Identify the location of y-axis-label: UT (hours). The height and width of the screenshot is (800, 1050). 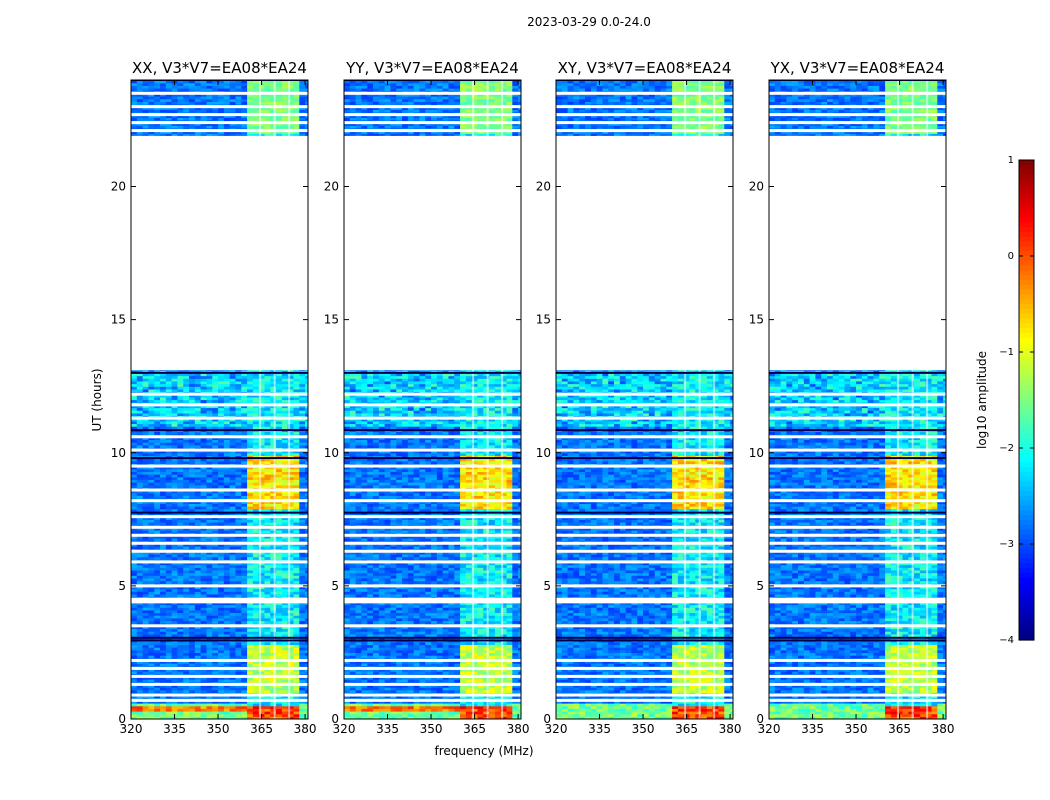
(97, 399).